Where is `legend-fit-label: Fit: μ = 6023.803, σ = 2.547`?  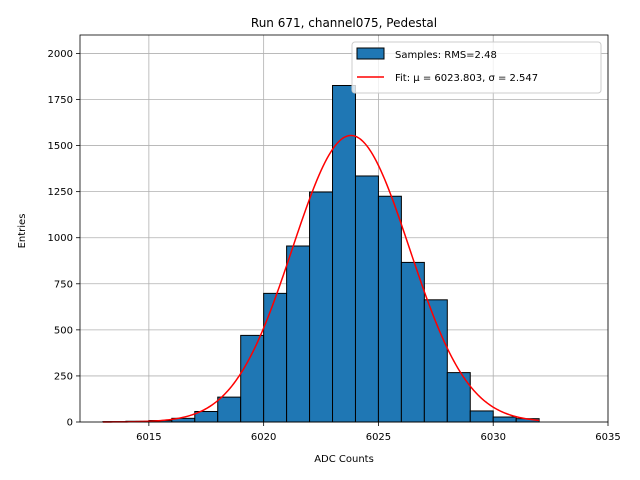 legend-fit-label: Fit: μ = 6023.803, σ = 2.547 is located at coordinates (466, 78).